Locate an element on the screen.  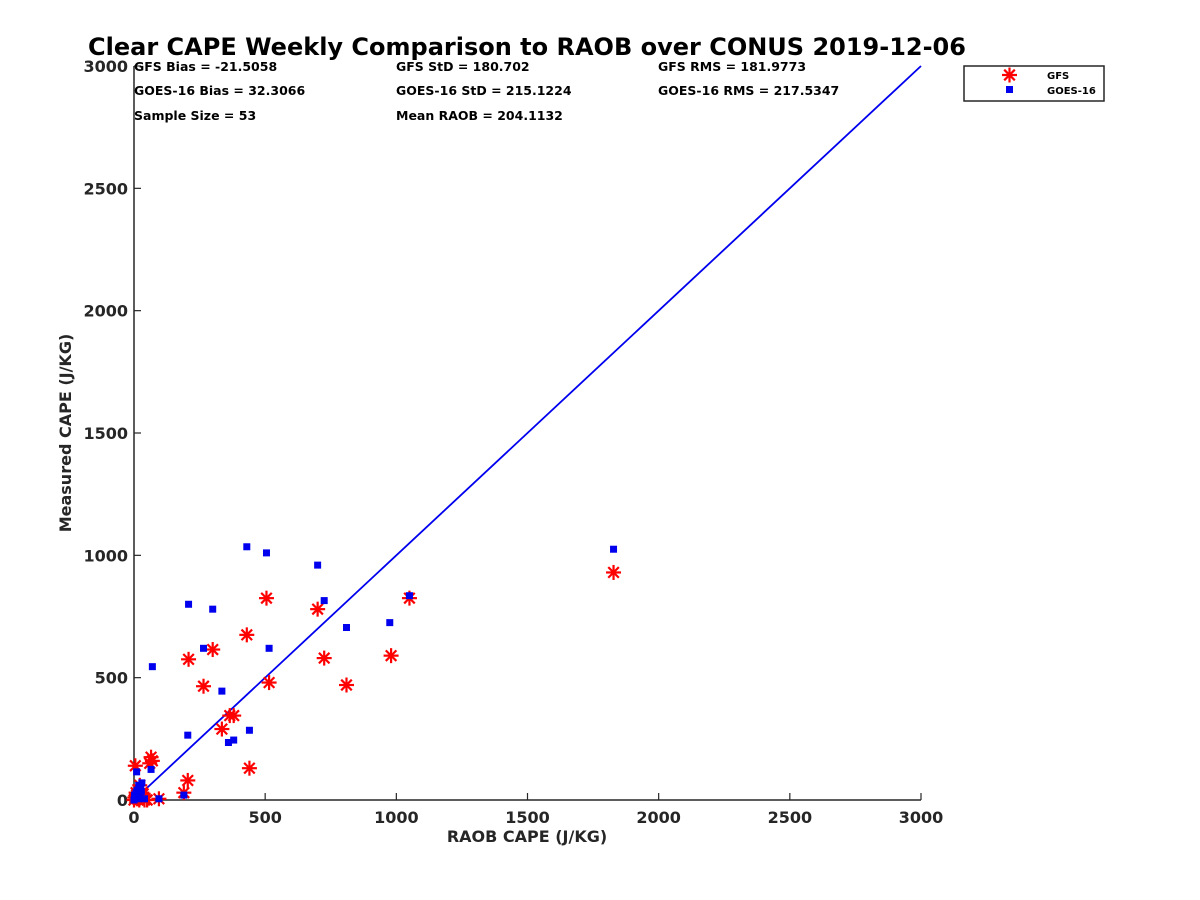
legend-gfs-marker is located at coordinates (1009, 75).